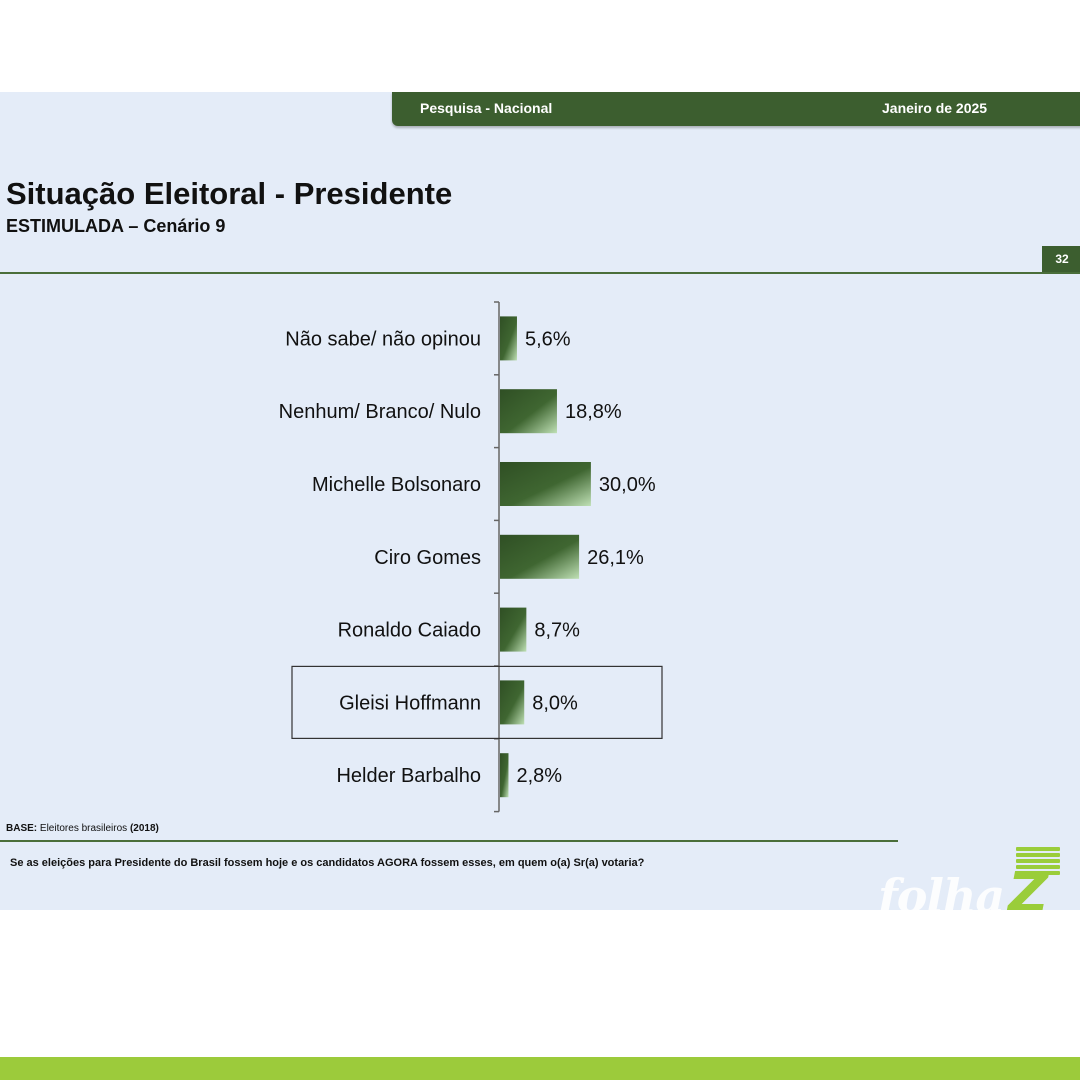 The width and height of the screenshot is (1080, 1080). I want to click on folhaz-logo: folha Z, so click(970, 878).